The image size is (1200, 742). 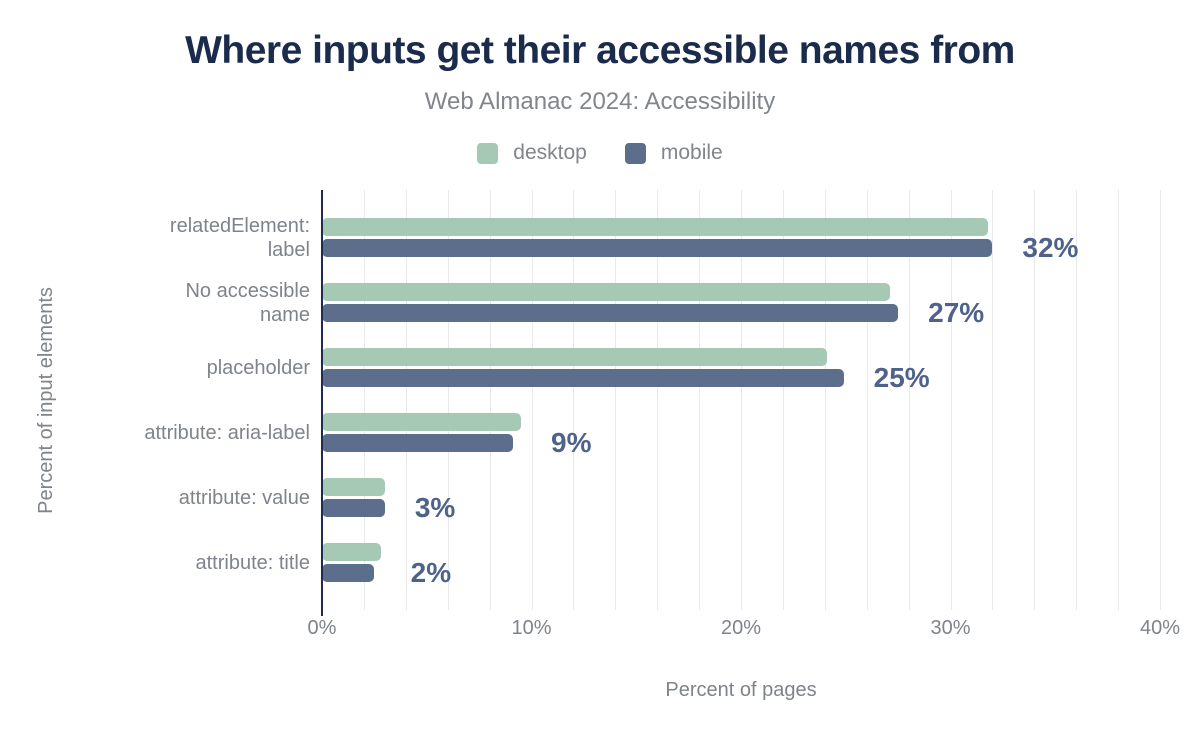 I want to click on x-tick: 0%, so click(x=322, y=628).